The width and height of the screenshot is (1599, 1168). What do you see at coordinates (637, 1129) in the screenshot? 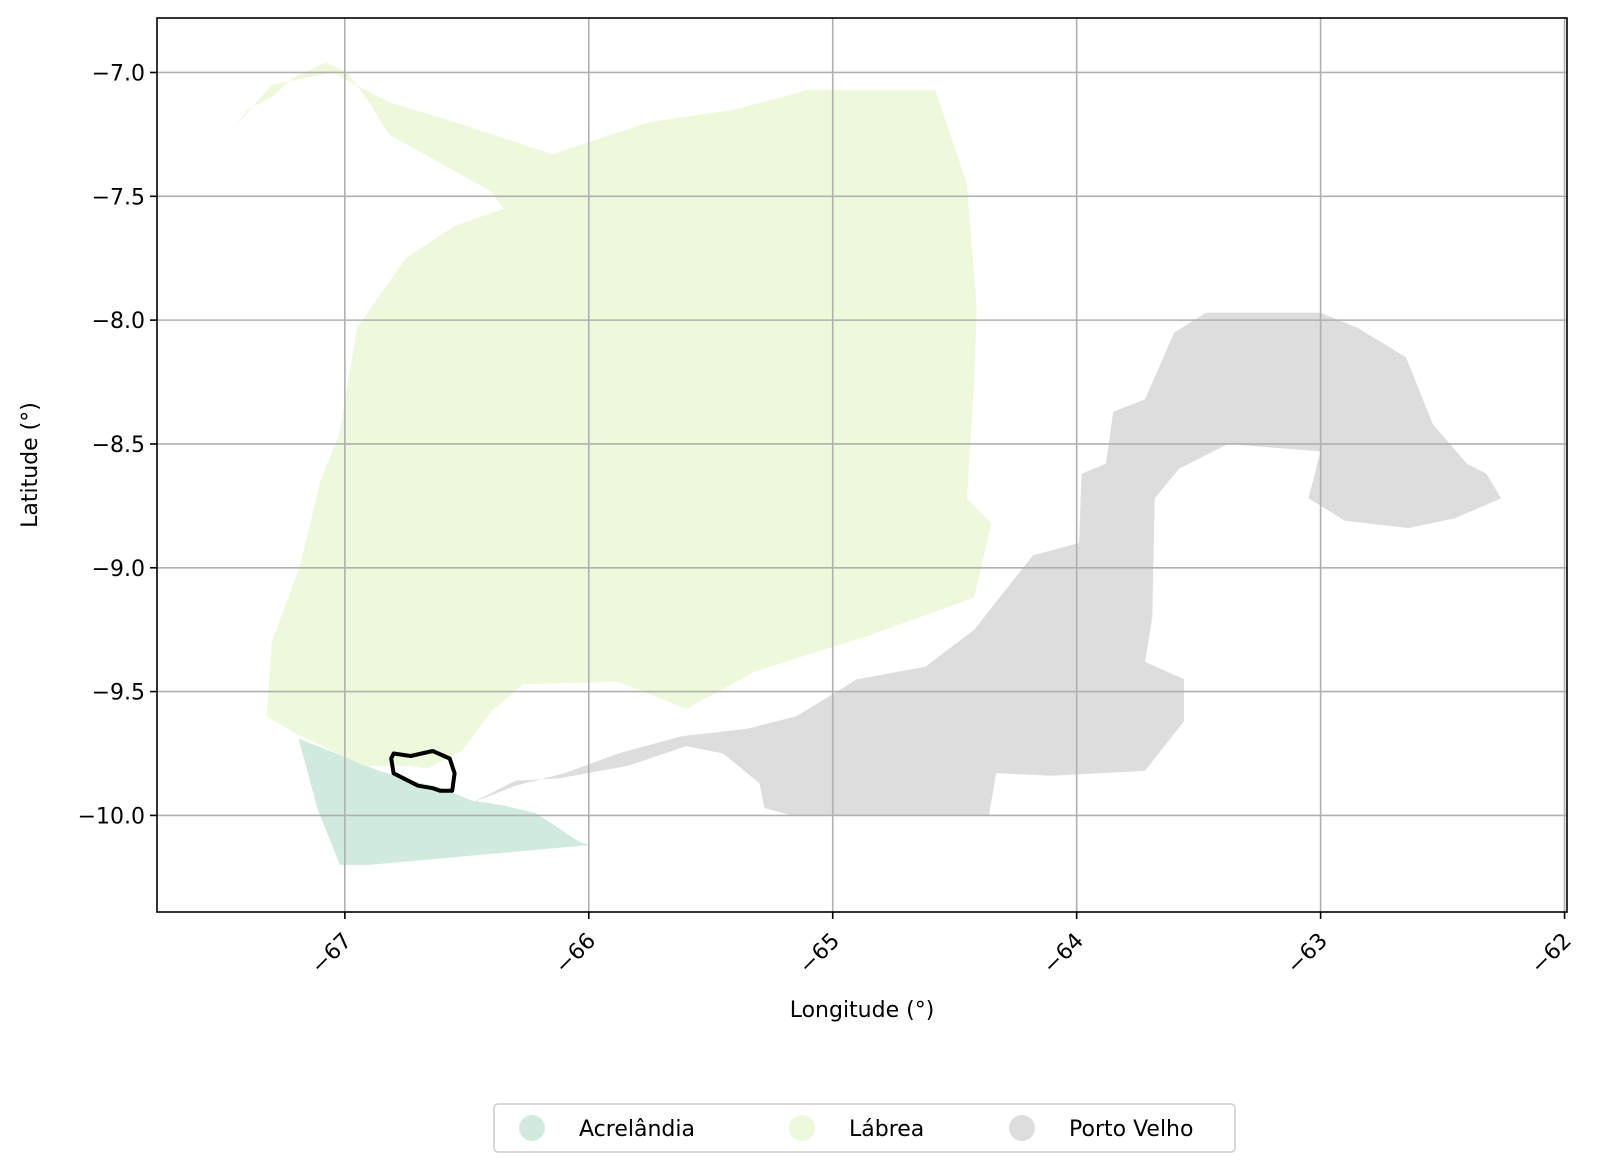
I see `legend-label-acrelandia: Acrelândia` at bounding box center [637, 1129].